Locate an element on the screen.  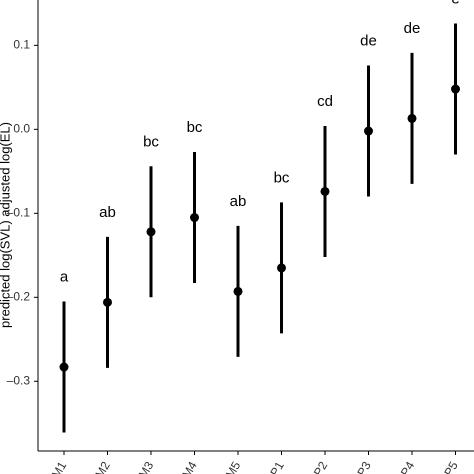
x-tick-label: M1 is located at coordinates (59, 466).